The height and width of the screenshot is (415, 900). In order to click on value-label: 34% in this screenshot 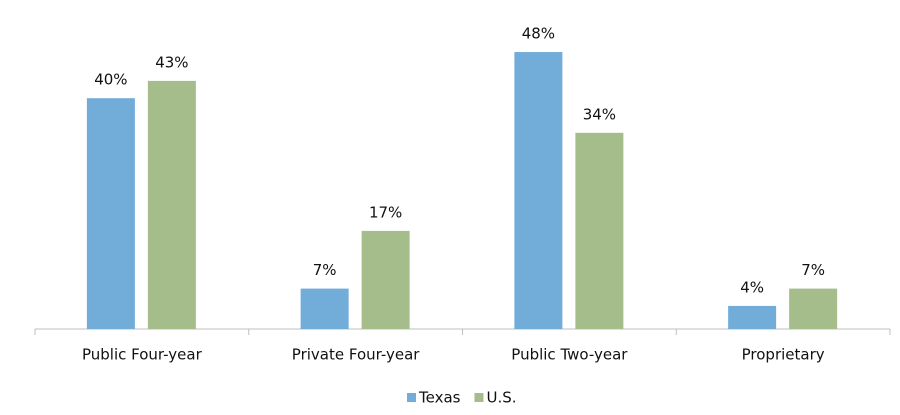, I will do `click(599, 114)`.